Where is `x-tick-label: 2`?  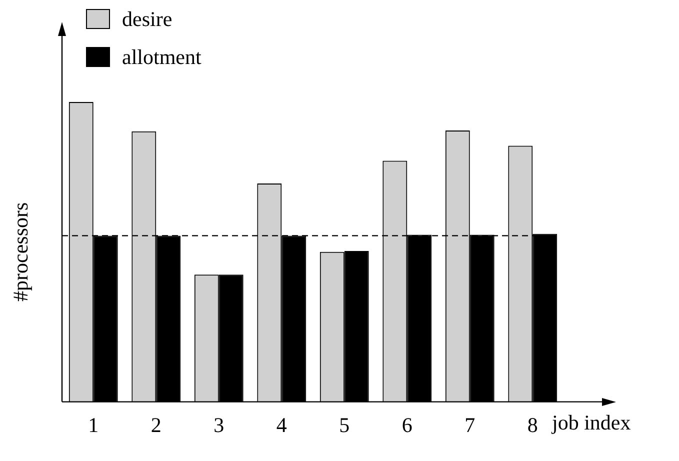
x-tick-label: 2 is located at coordinates (156, 424).